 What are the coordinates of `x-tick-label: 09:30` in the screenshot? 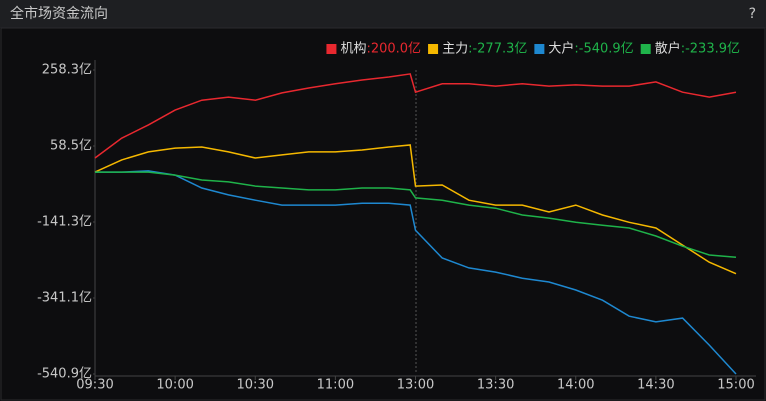 It's located at (94, 385).